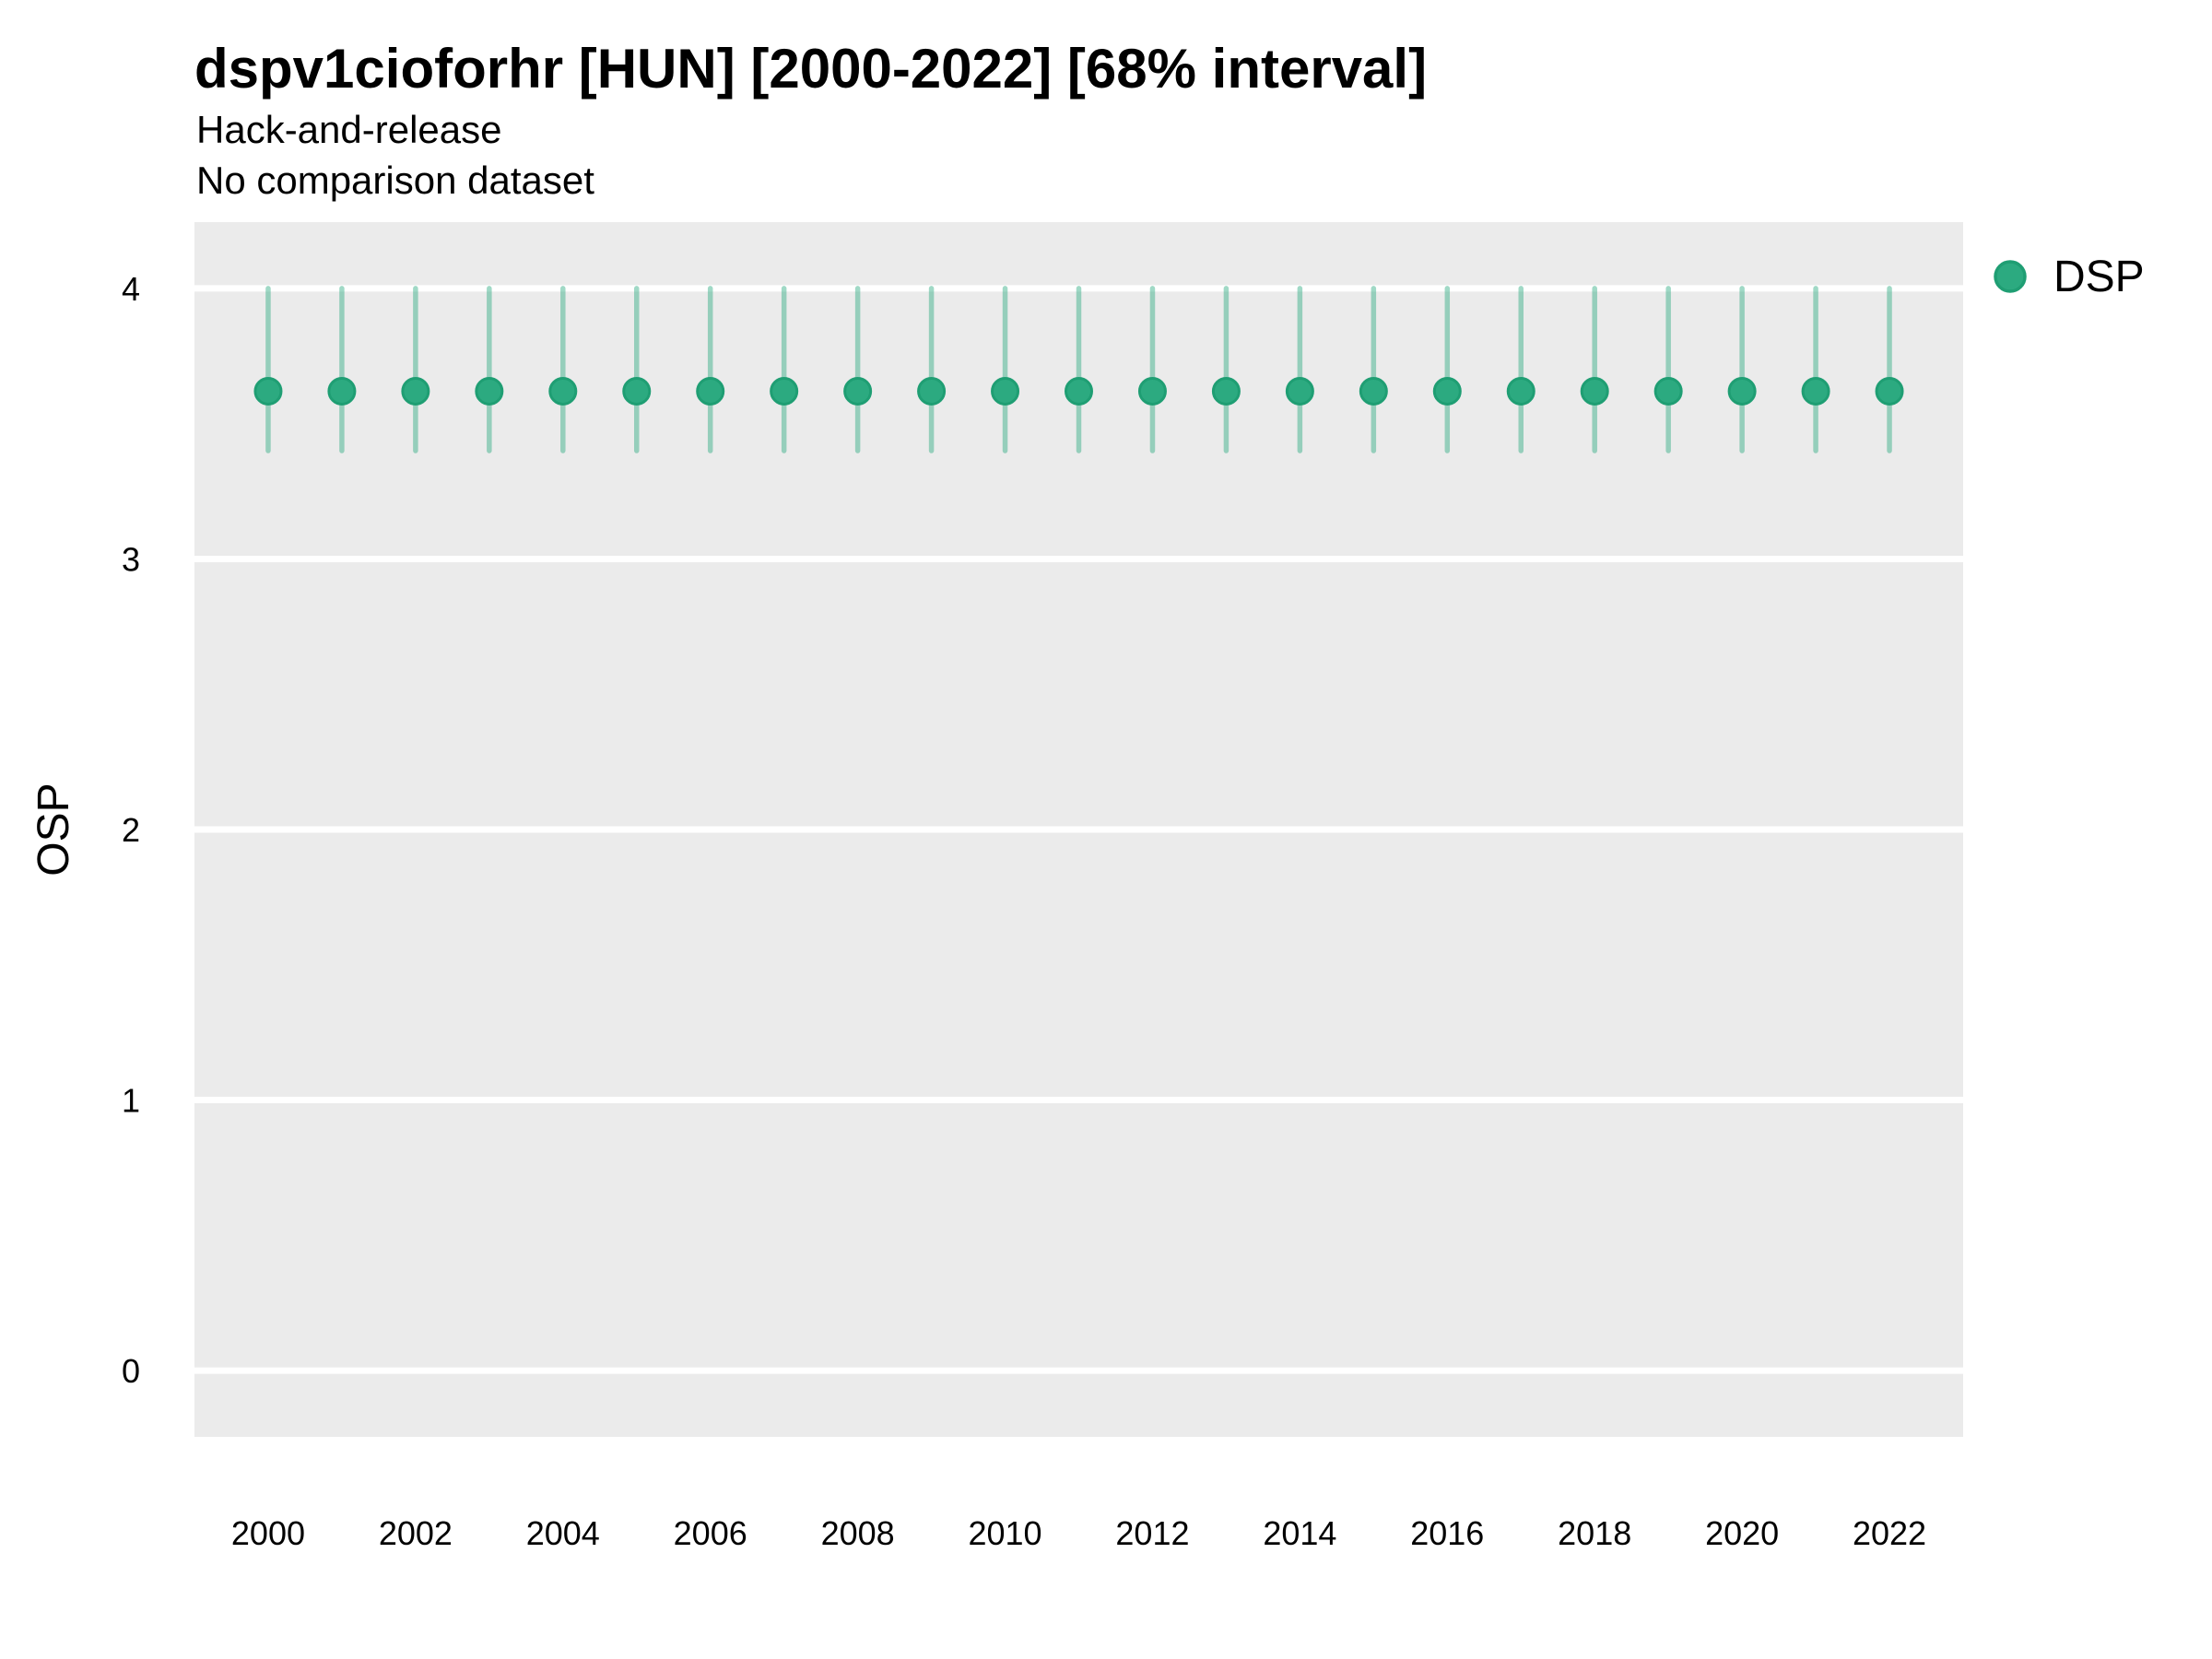 The height and width of the screenshot is (1659, 2212). I want to click on x-tick-label-2008: 2008, so click(858, 1533).